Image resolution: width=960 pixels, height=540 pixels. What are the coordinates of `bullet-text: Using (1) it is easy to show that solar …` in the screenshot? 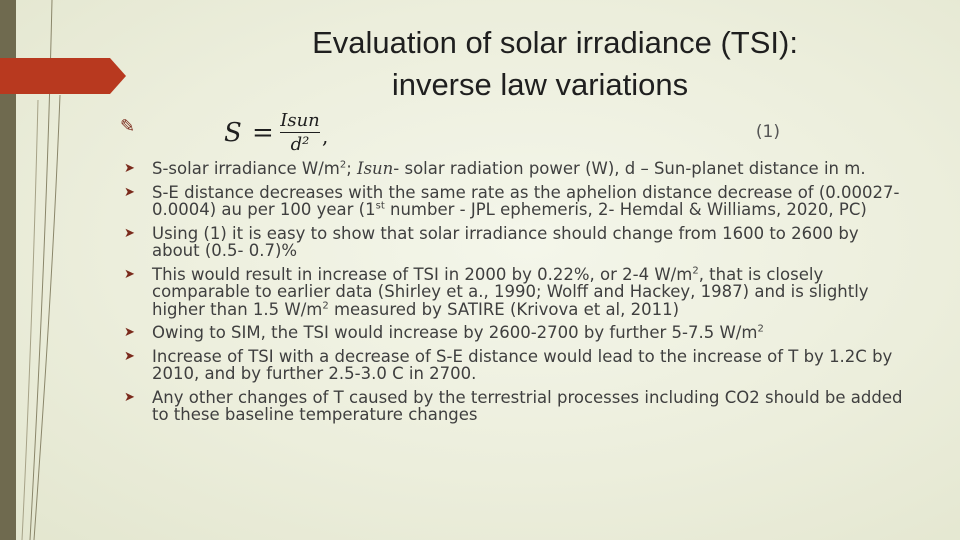 It's located at (505, 241).